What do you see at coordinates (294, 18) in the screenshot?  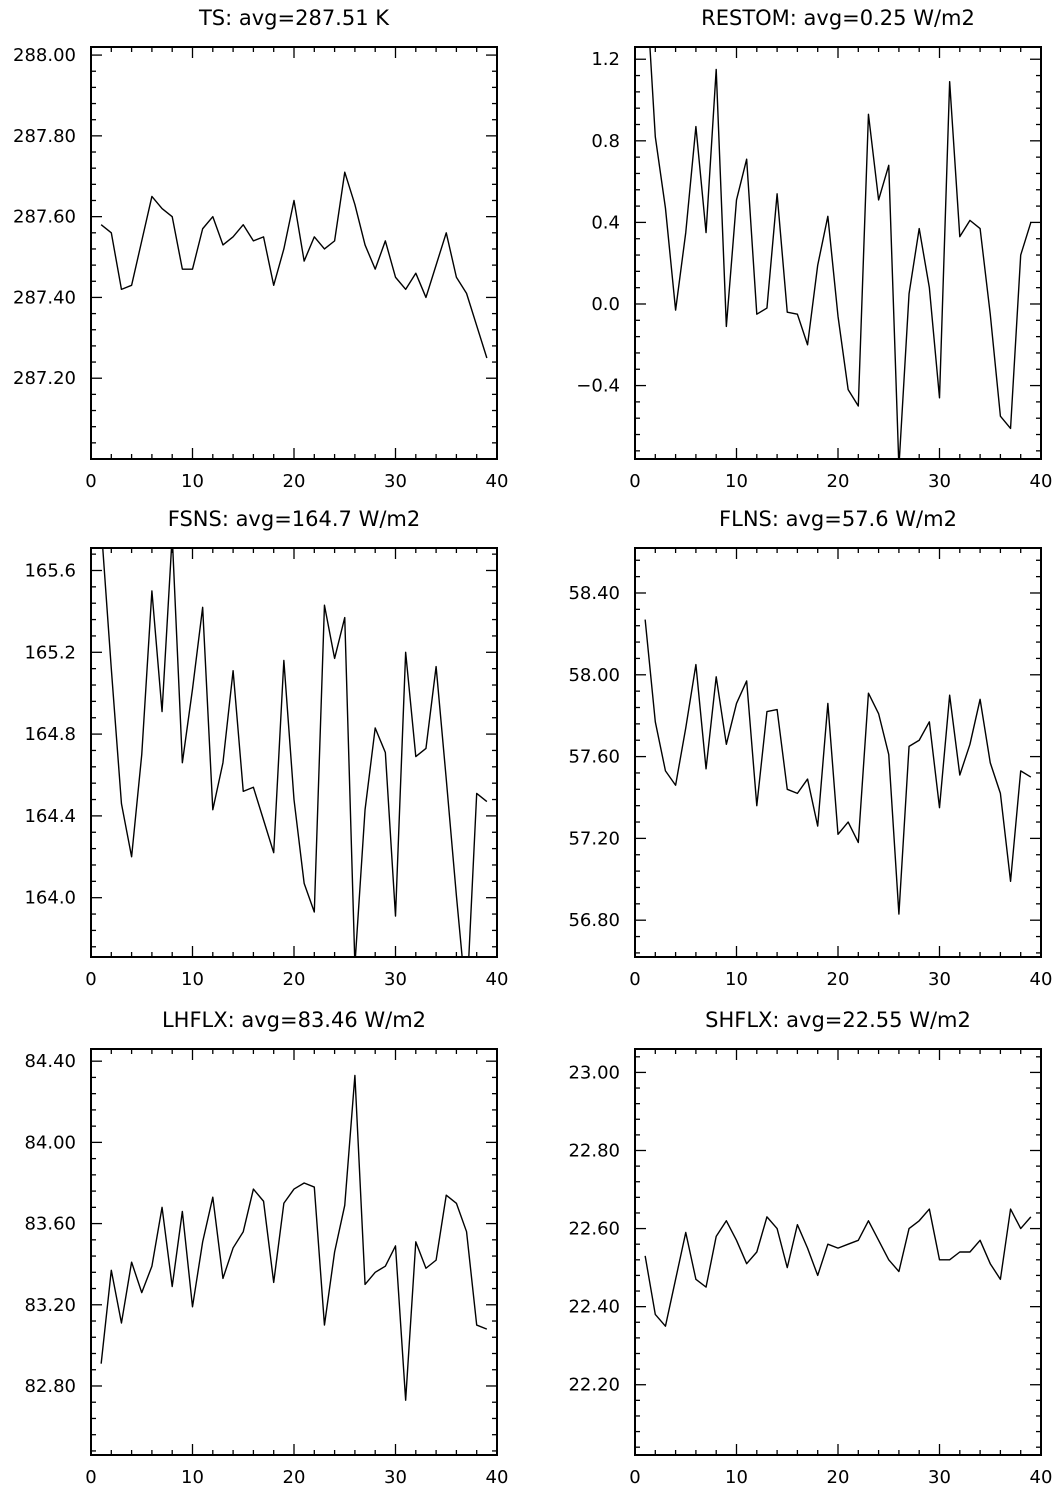 I see `ts-title: TS: avg=287.51 K` at bounding box center [294, 18].